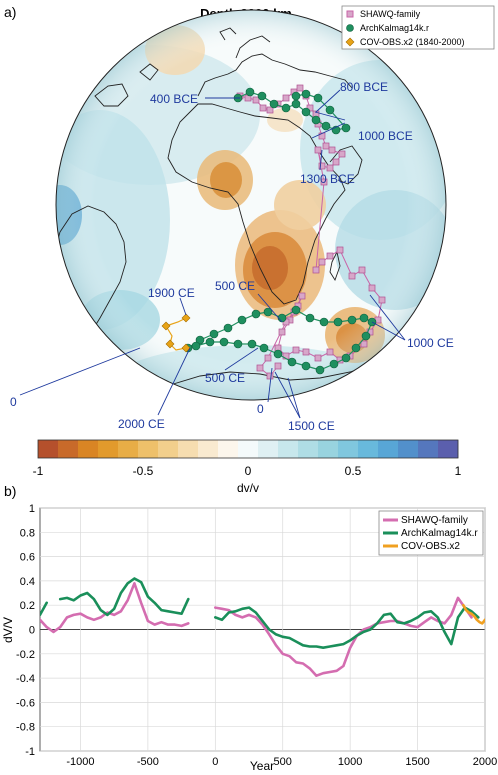 The image size is (498, 775). I want to click on x-axis-label: Year, so click(262, 766).